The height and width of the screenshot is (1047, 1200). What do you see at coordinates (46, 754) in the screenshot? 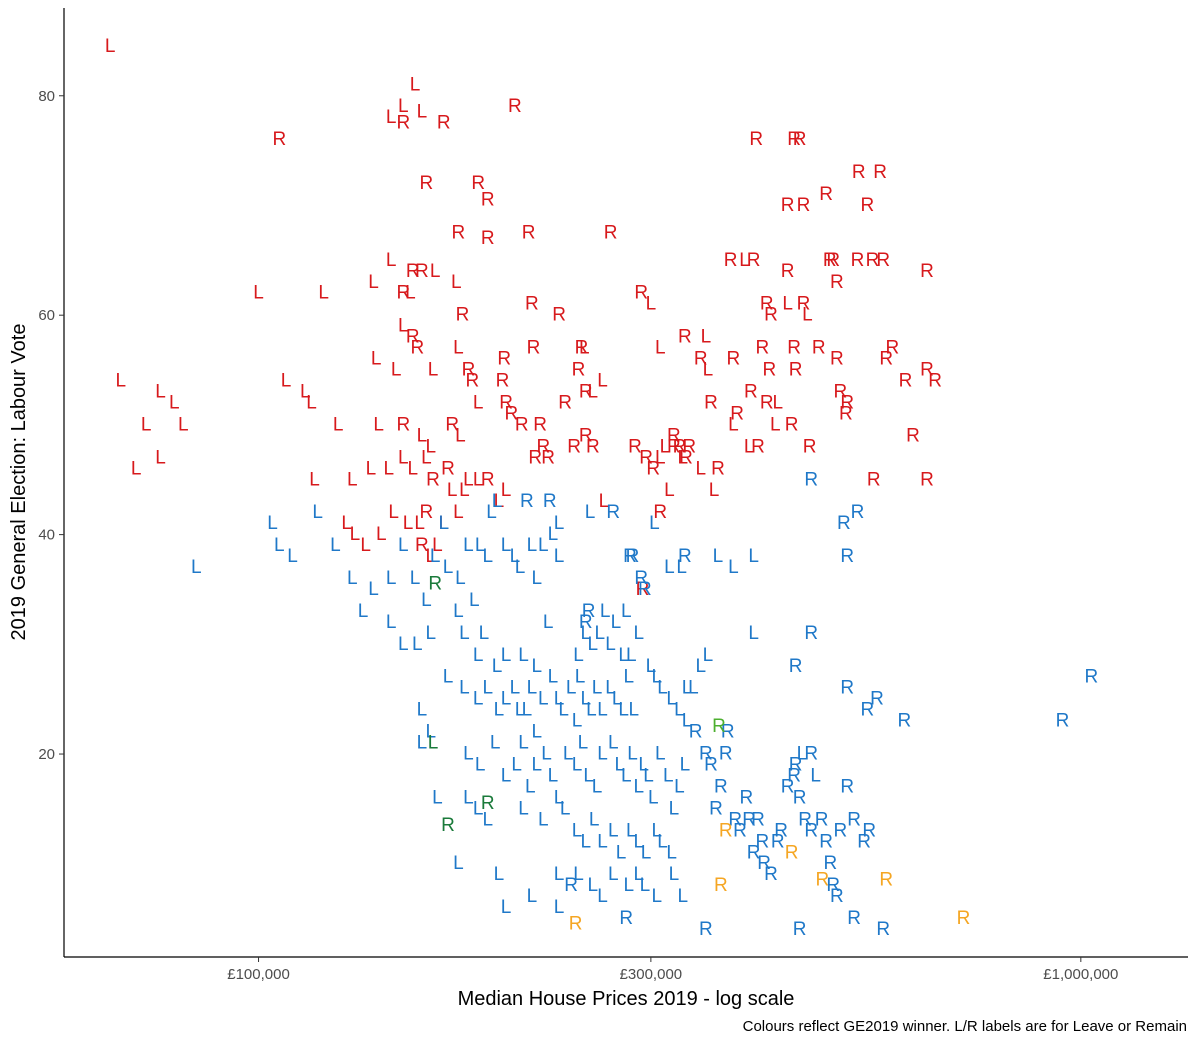
I see `y-tick-label: 20` at bounding box center [46, 754].